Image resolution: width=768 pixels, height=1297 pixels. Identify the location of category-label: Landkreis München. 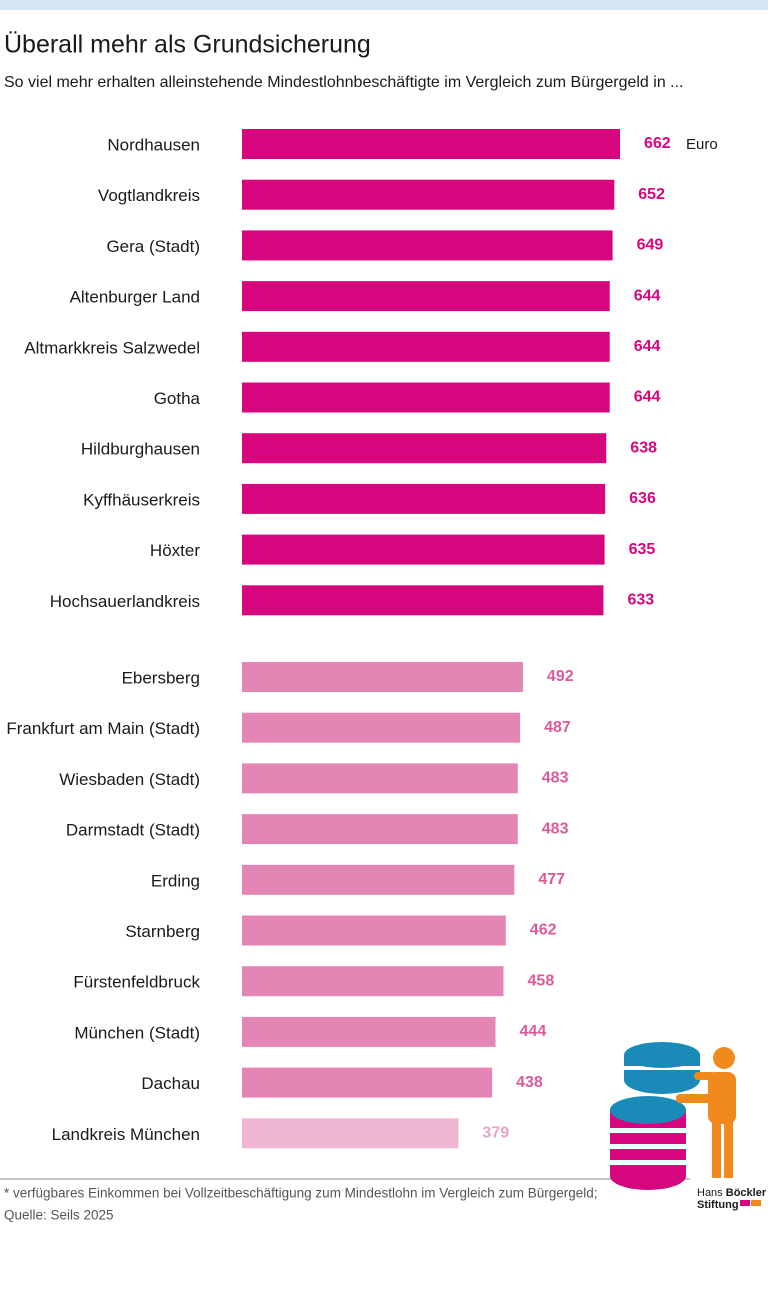
(126, 1134).